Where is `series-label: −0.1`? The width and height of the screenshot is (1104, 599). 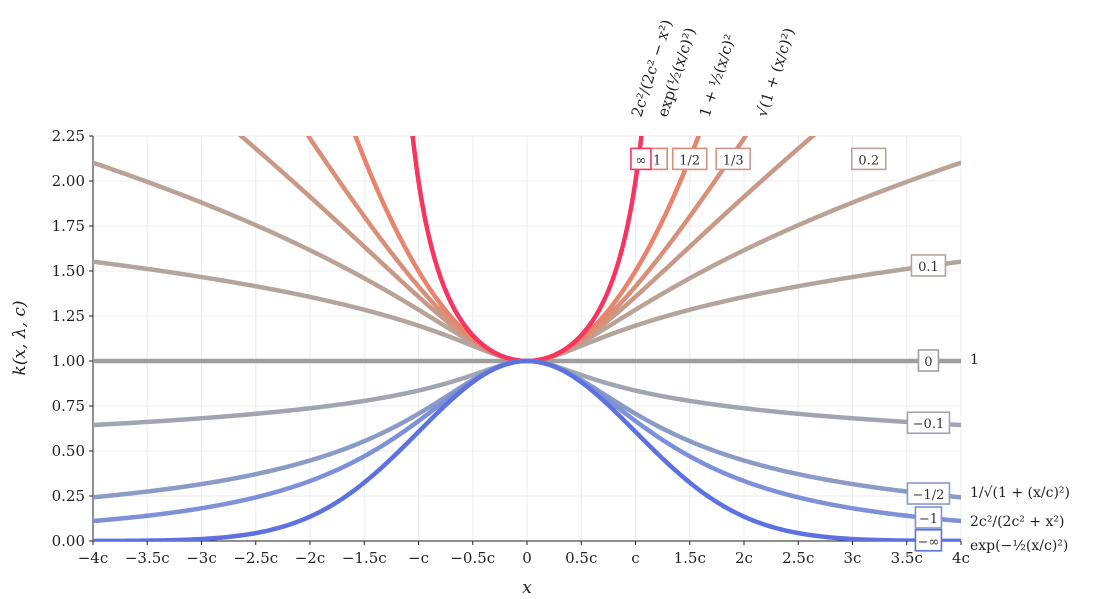
series-label: −0.1 is located at coordinates (929, 424).